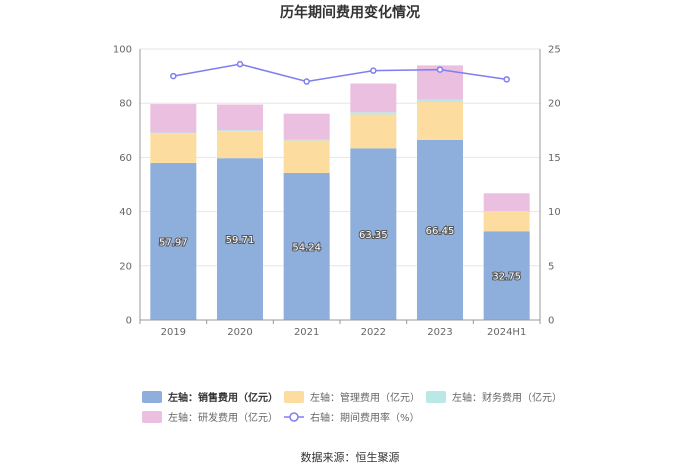 The height and width of the screenshot is (474, 700). I want to click on bar-data-label: 63.35, so click(373, 235).